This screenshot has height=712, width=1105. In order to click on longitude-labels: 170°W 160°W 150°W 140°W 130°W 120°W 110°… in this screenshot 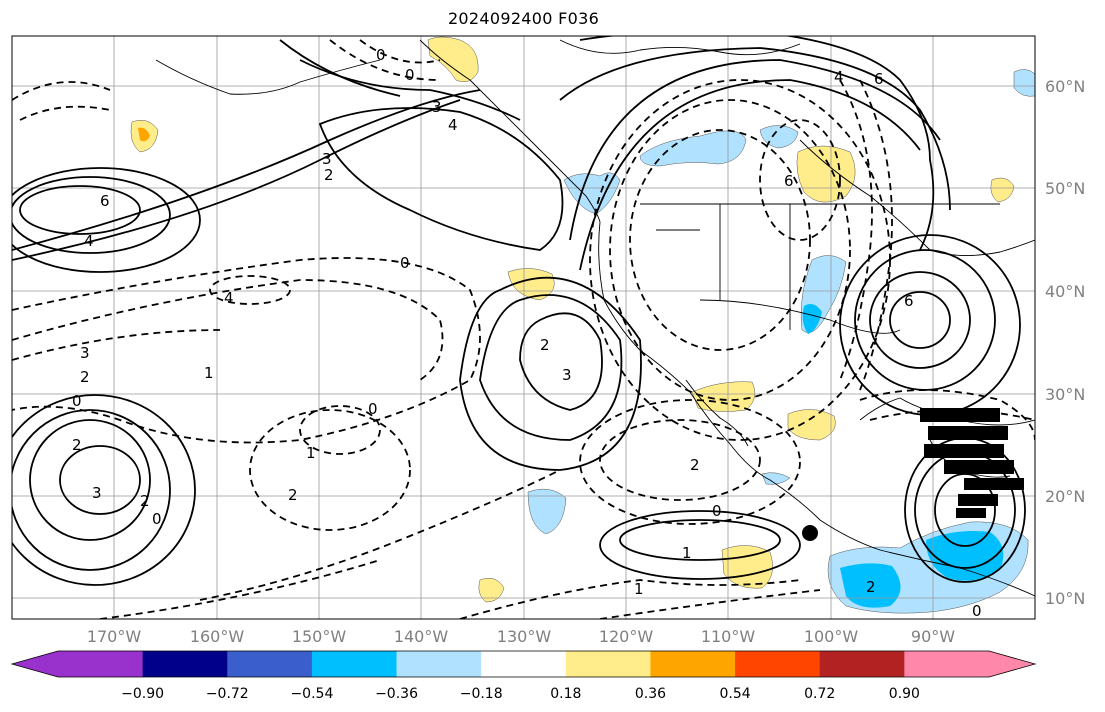, I will do `click(521, 636)`.